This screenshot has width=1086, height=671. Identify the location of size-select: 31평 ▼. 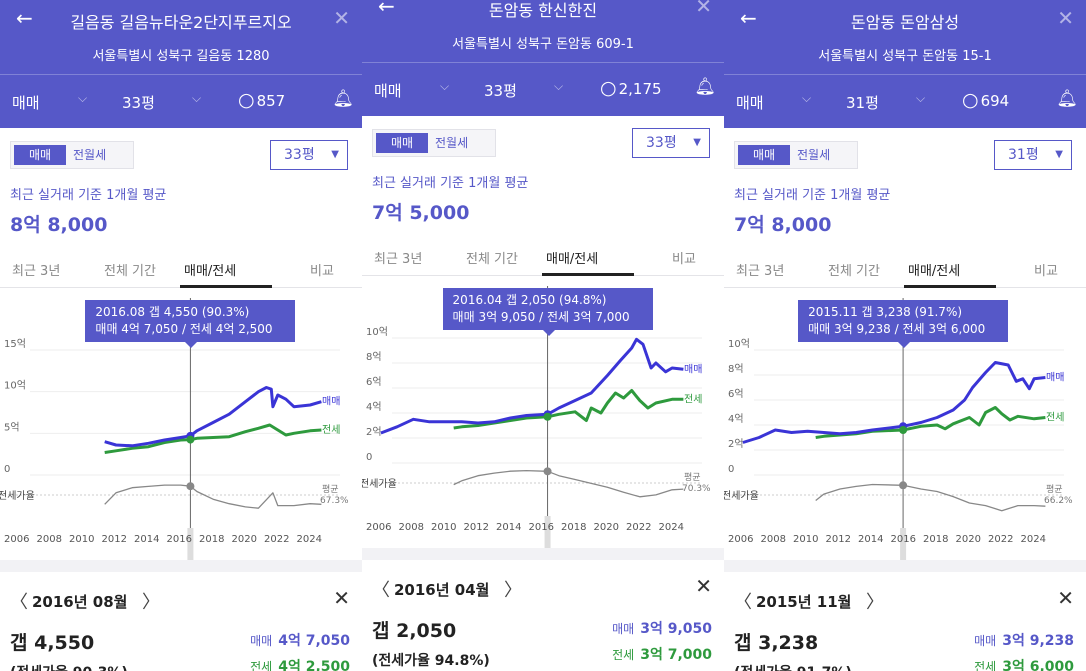
(1033, 155).